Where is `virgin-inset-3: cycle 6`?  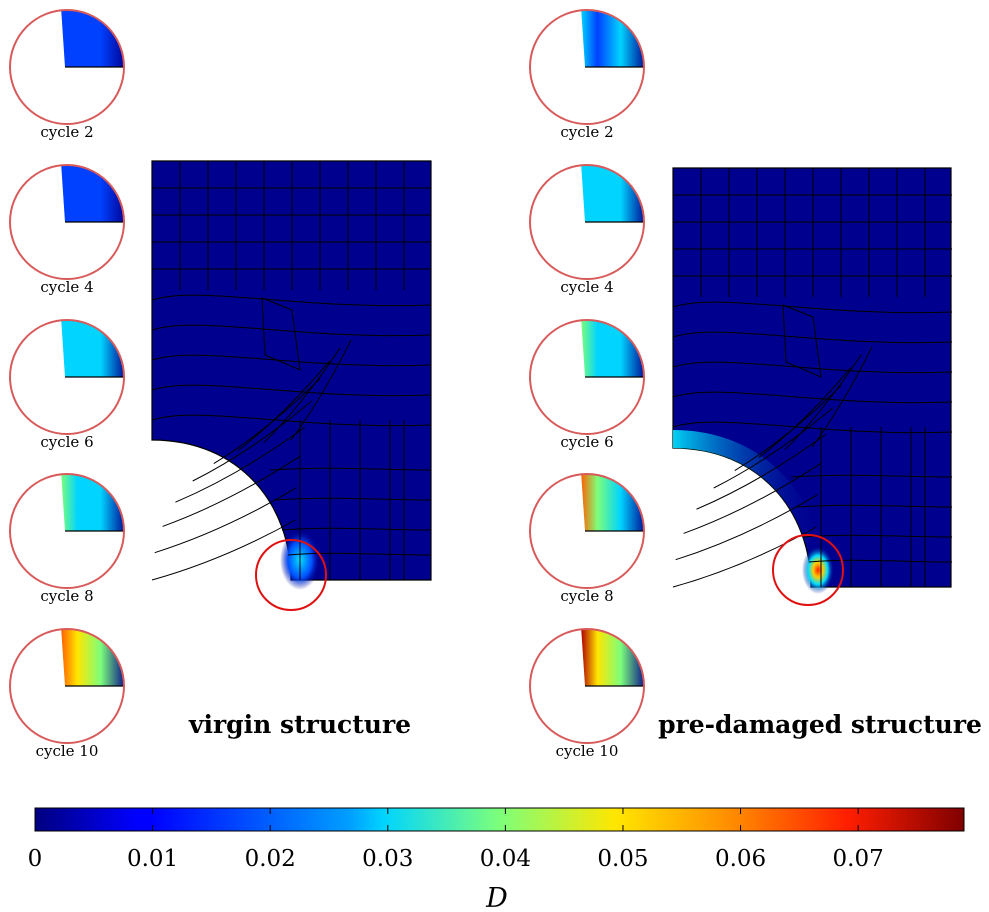 virgin-inset-3: cycle 6 is located at coordinates (67, 385).